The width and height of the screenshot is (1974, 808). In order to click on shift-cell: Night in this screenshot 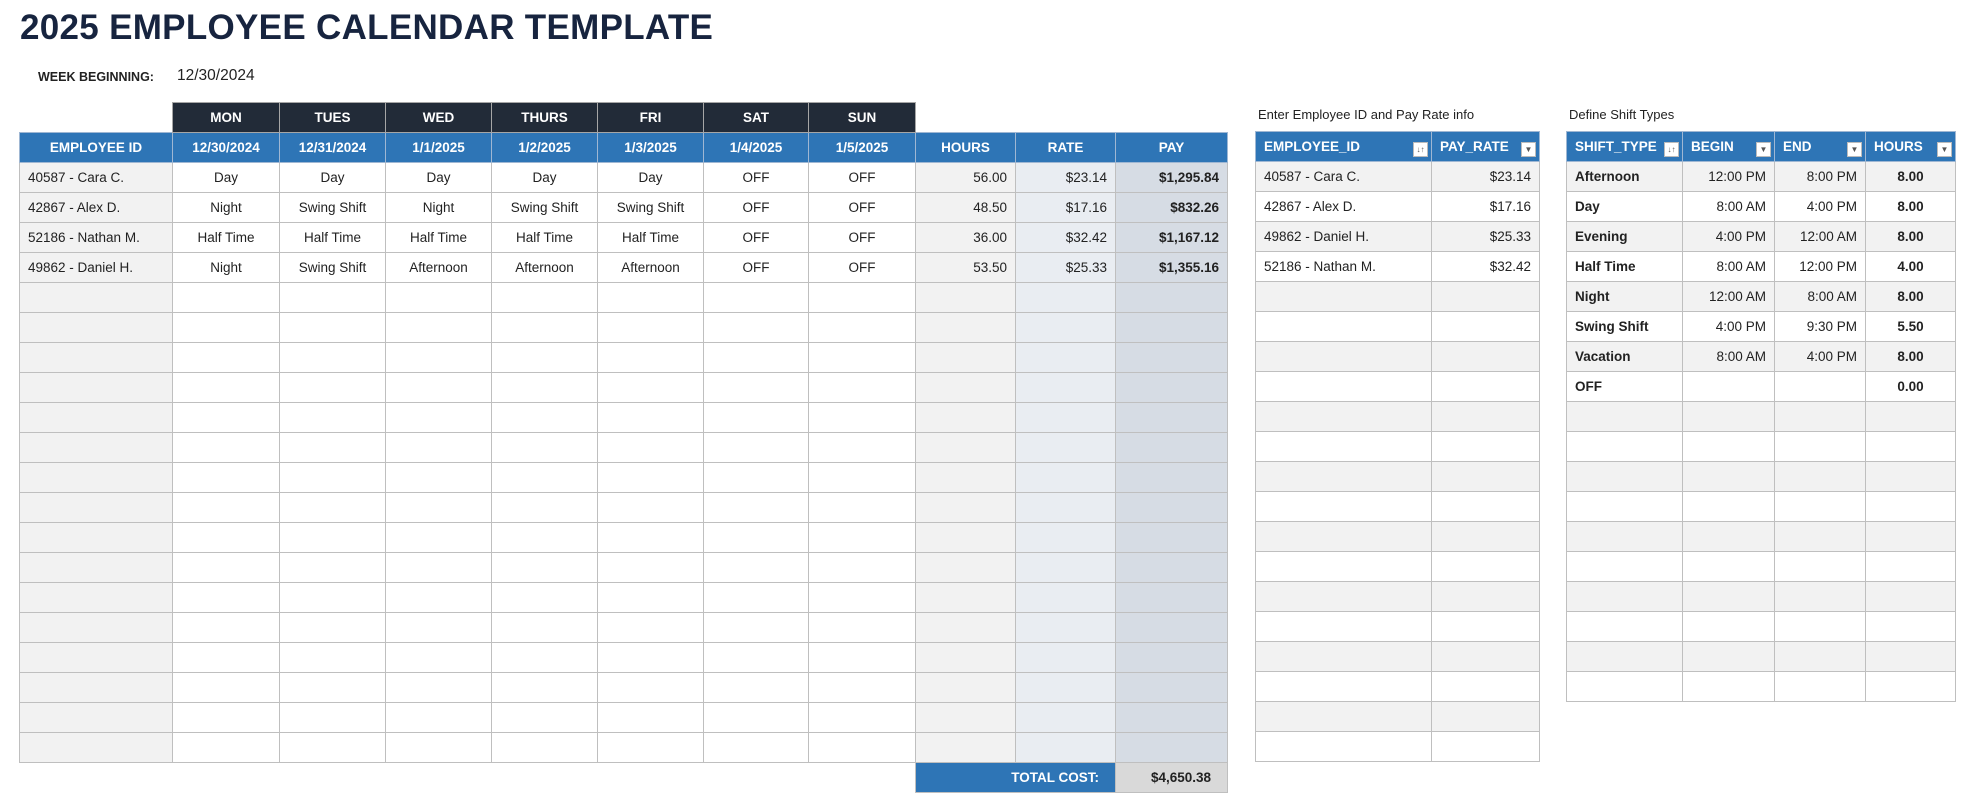, I will do `click(226, 267)`.